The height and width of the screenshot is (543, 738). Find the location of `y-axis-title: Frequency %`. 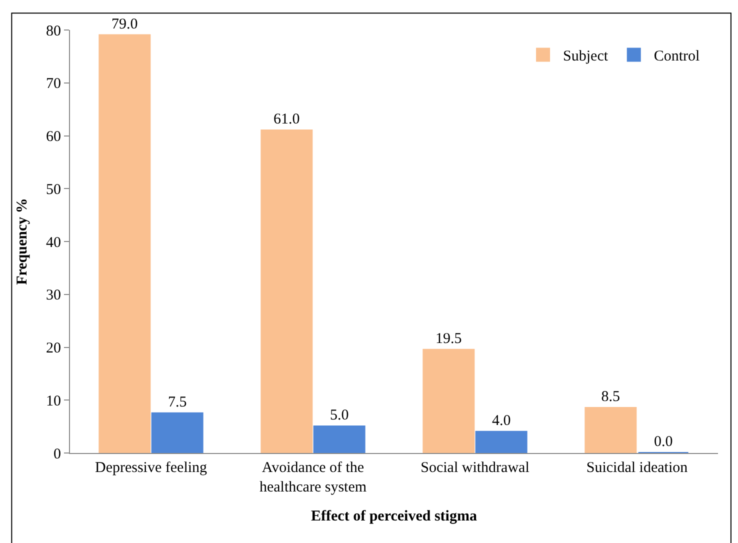

y-axis-title: Frequency % is located at coordinates (22, 241).